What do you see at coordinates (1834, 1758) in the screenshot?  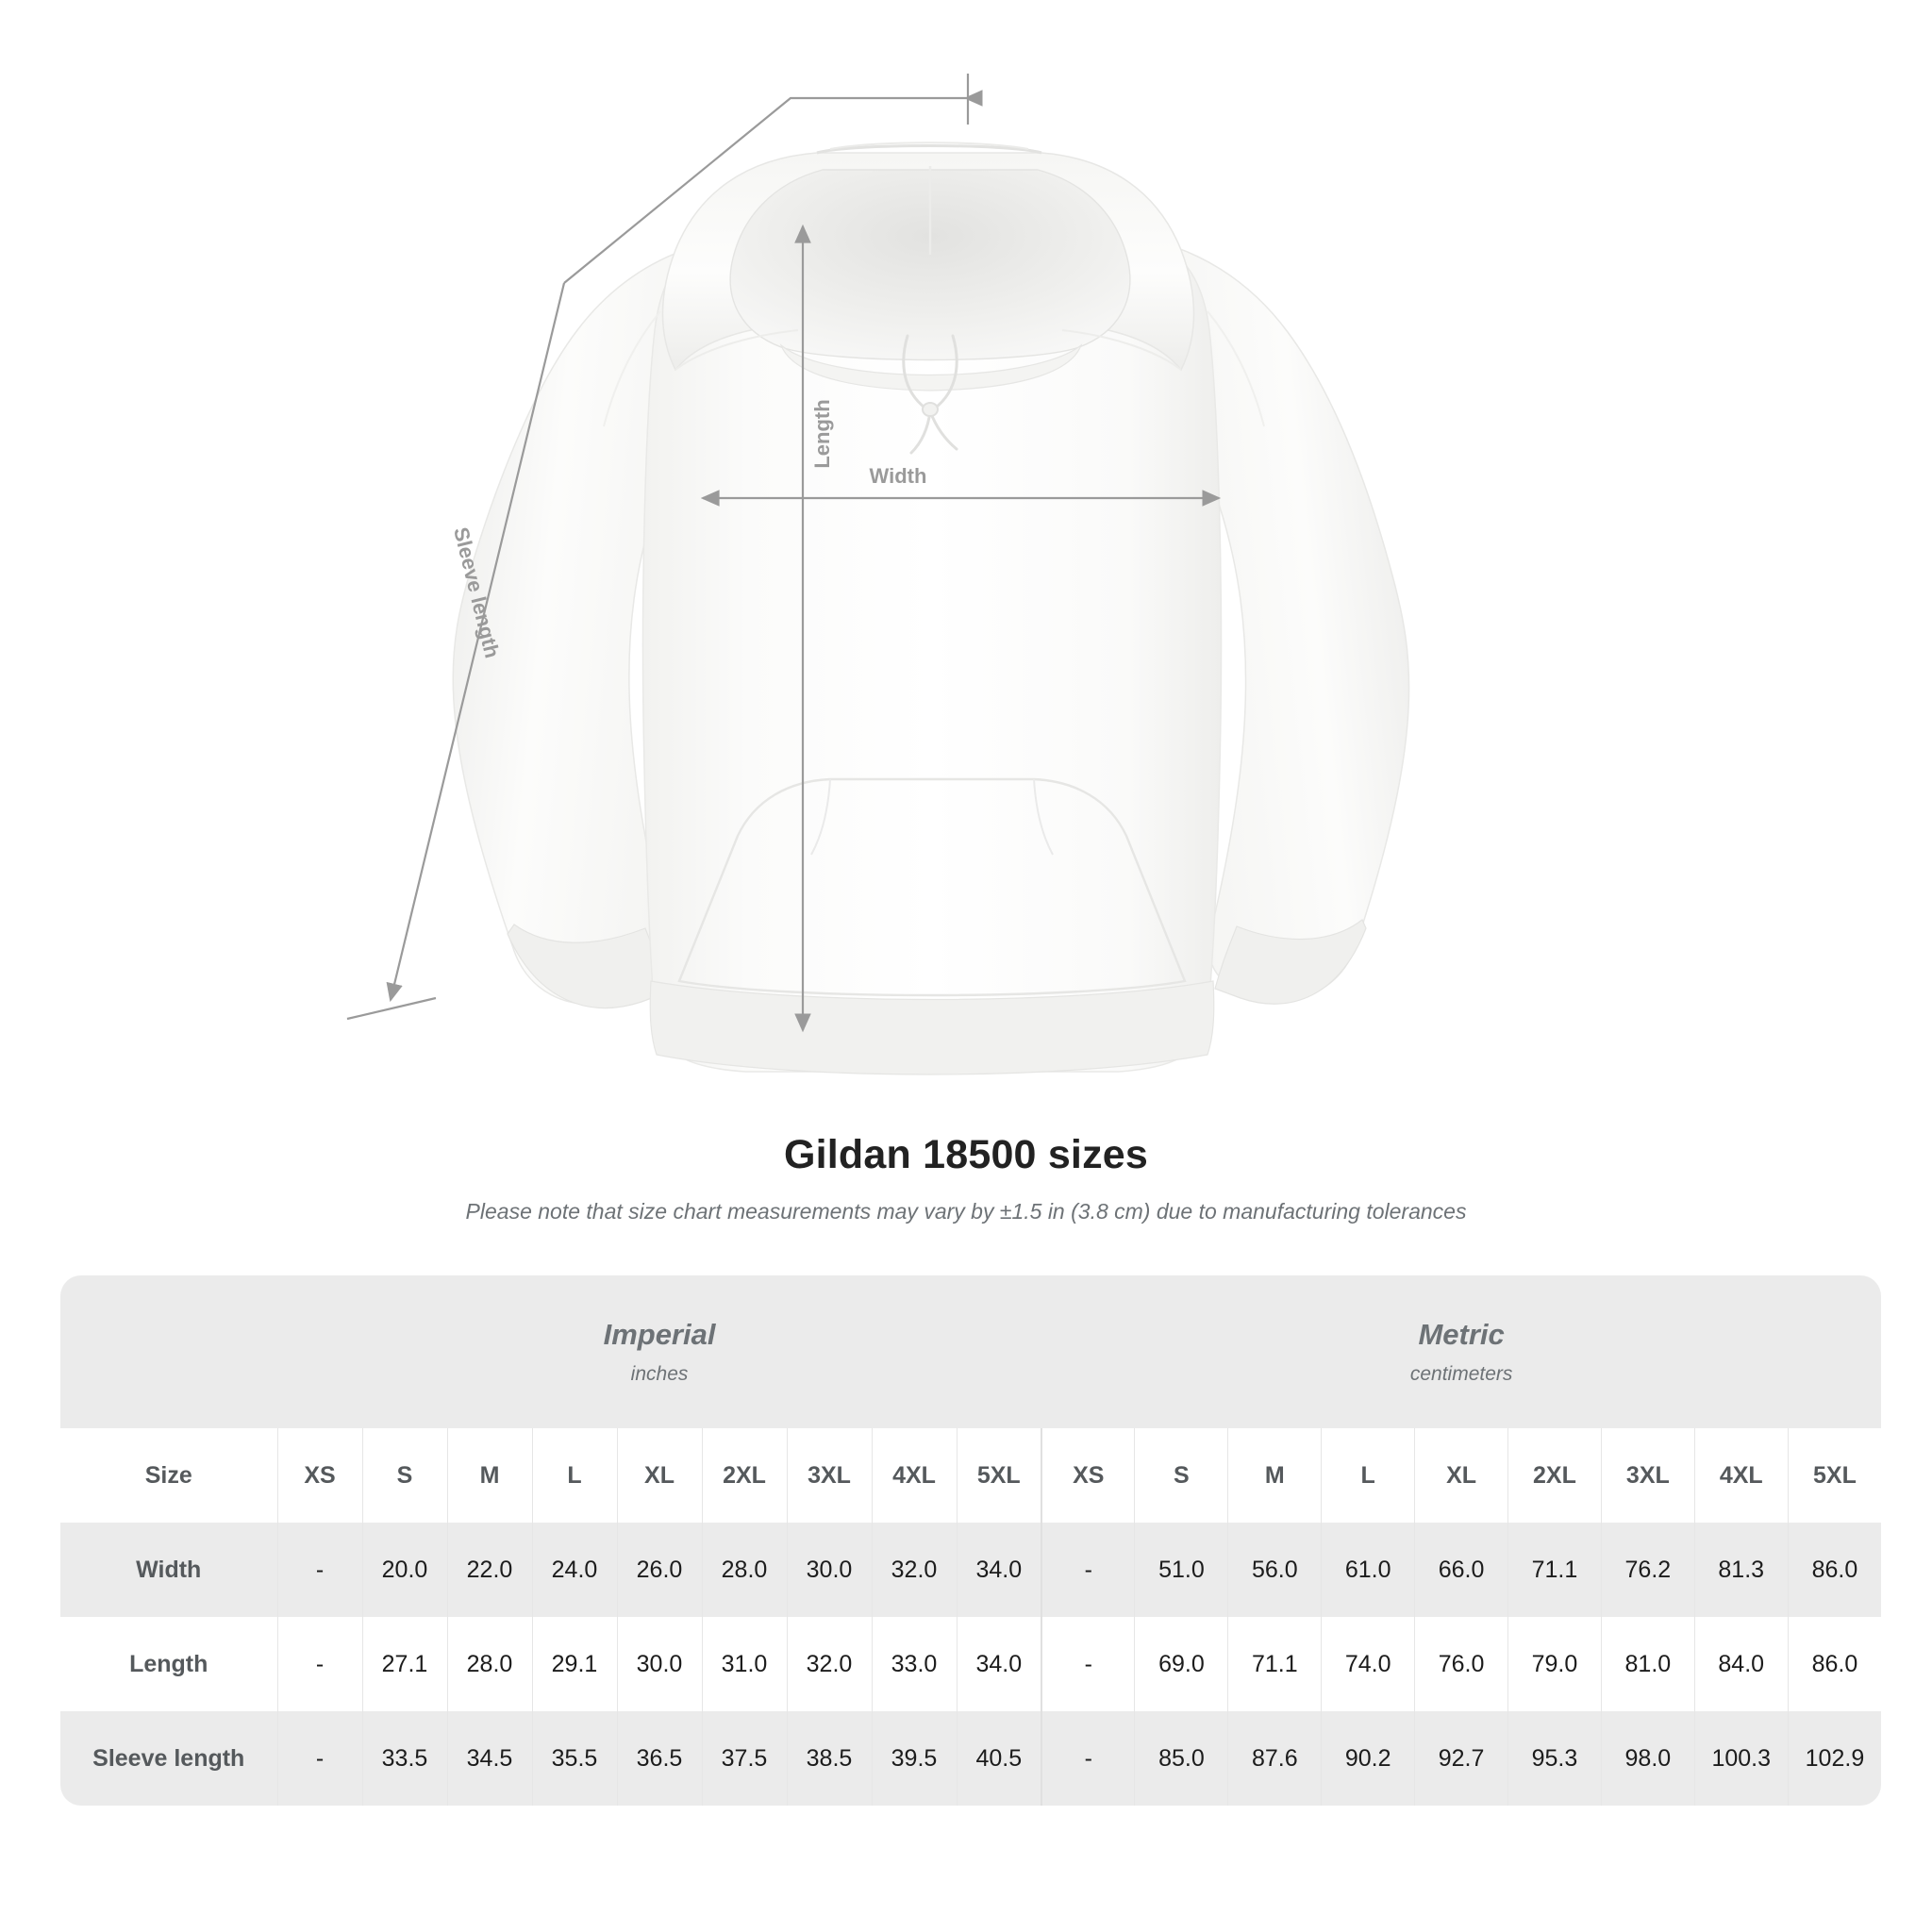 I see `sleeve-metric-5xl: 102.9` at bounding box center [1834, 1758].